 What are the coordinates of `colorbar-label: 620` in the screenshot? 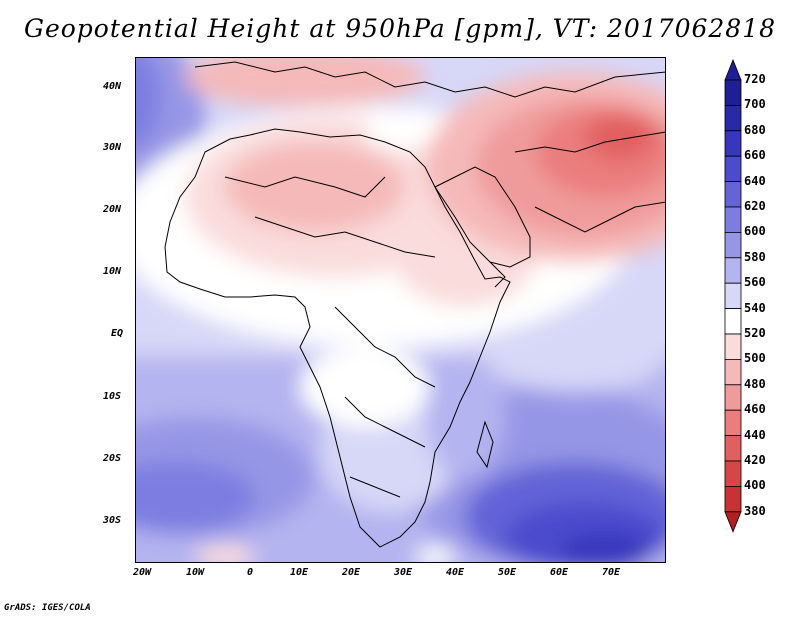 It's located at (755, 206).